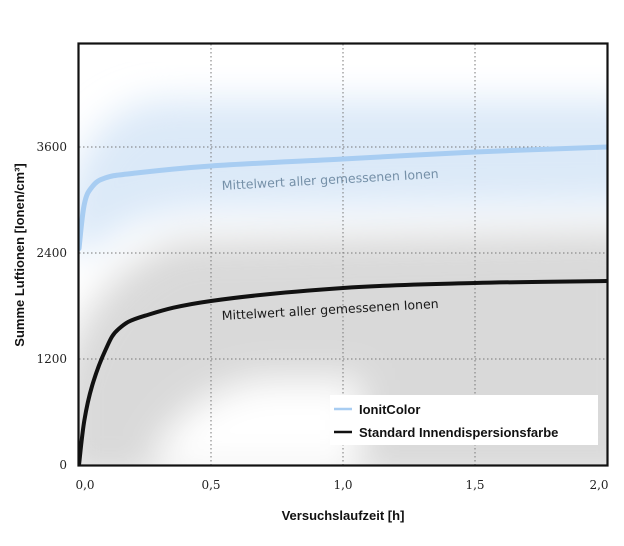 This screenshot has width=624, height=546. What do you see at coordinates (210, 485) in the screenshot?
I see `x-tick-label: 0,5` at bounding box center [210, 485].